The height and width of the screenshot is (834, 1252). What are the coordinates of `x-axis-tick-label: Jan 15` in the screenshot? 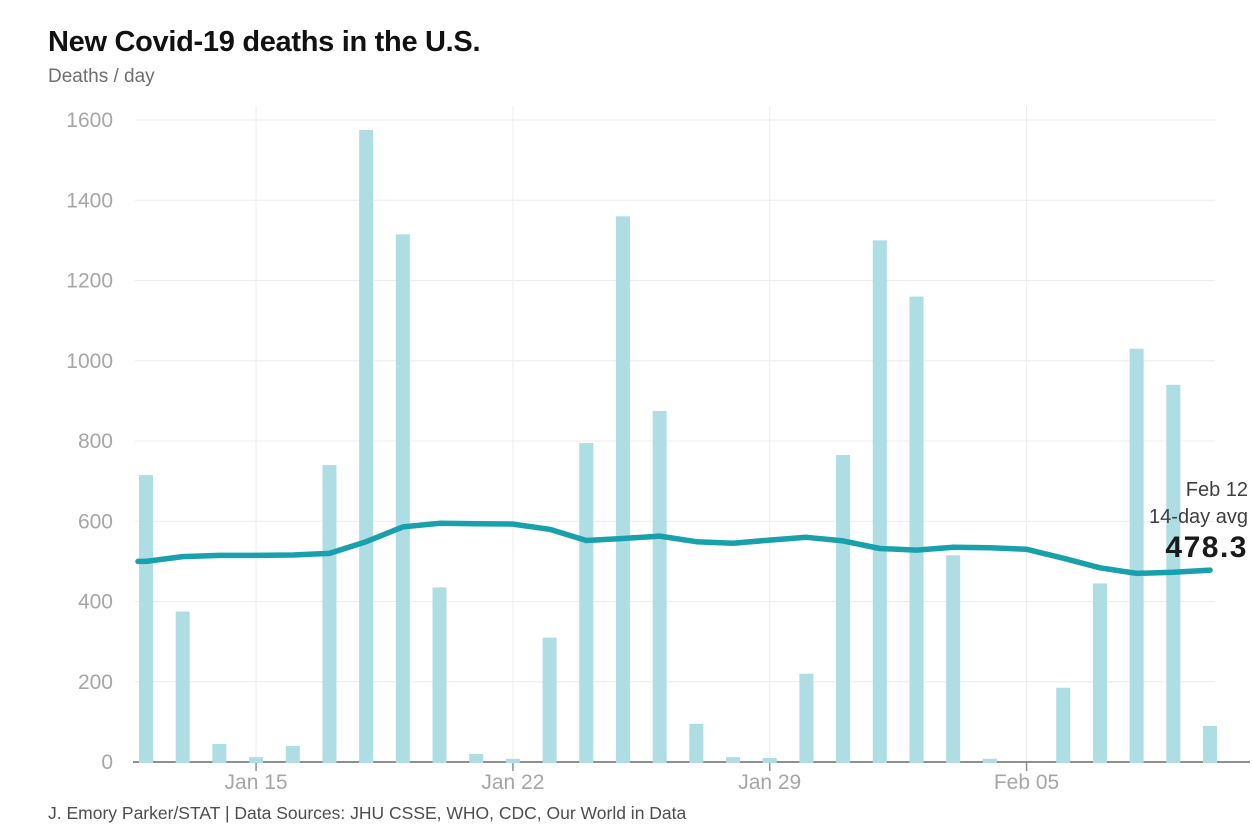 It's located at (256, 782).